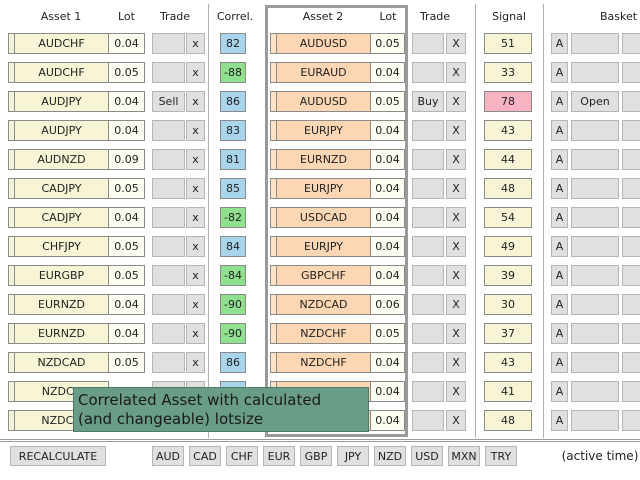 The width and height of the screenshot is (640, 480). I want to click on trade2-button: Buy, so click(428, 101).